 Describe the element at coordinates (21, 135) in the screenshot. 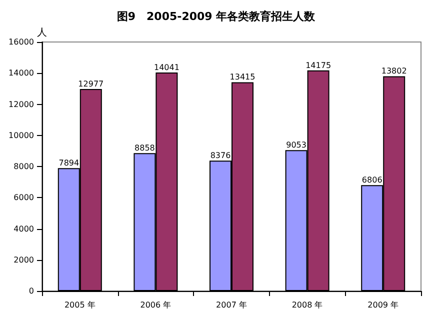

I see `y-tick-label: 10000` at that location.